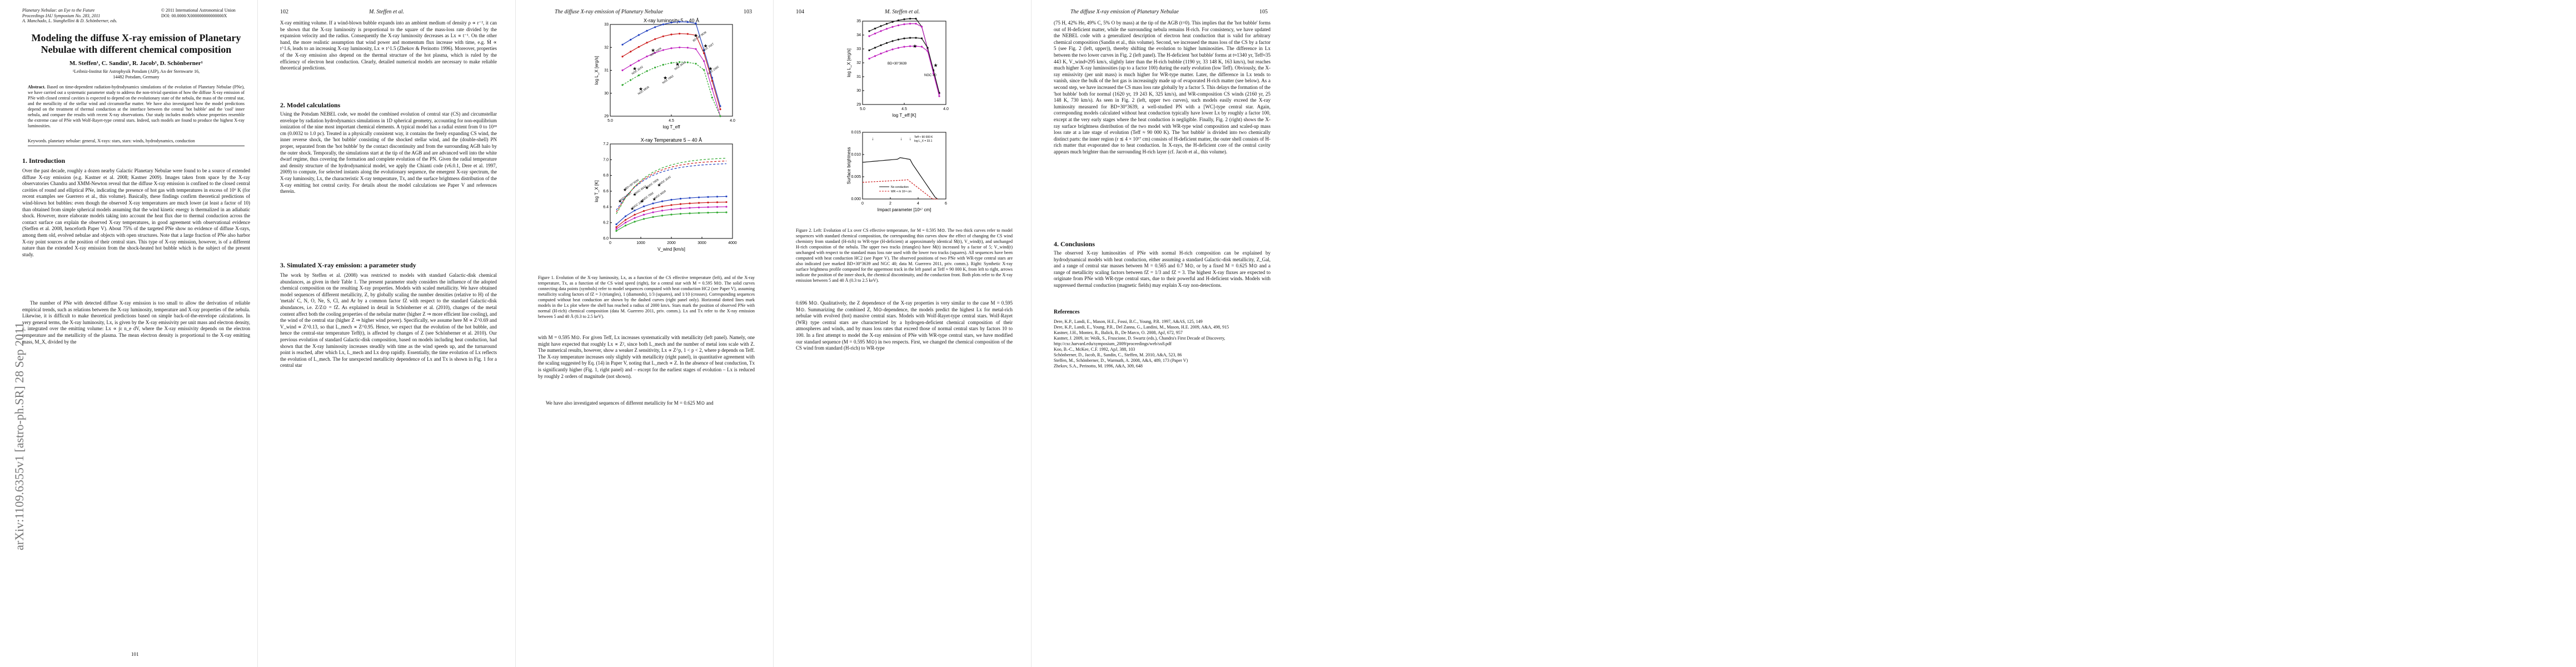 Image resolution: width=2576 pixels, height=667 pixels. Describe the element at coordinates (858, 35) in the screenshot. I see `y-tick-label: 34` at that location.